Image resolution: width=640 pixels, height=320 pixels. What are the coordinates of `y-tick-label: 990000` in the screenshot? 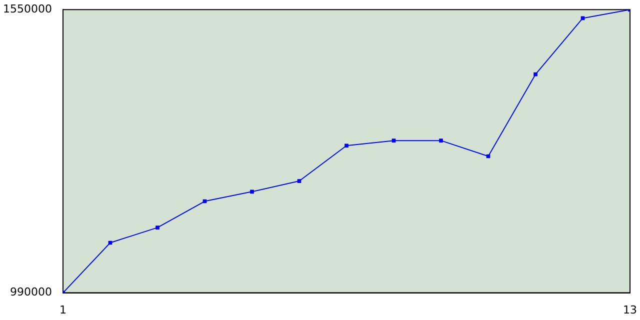 It's located at (31, 292).